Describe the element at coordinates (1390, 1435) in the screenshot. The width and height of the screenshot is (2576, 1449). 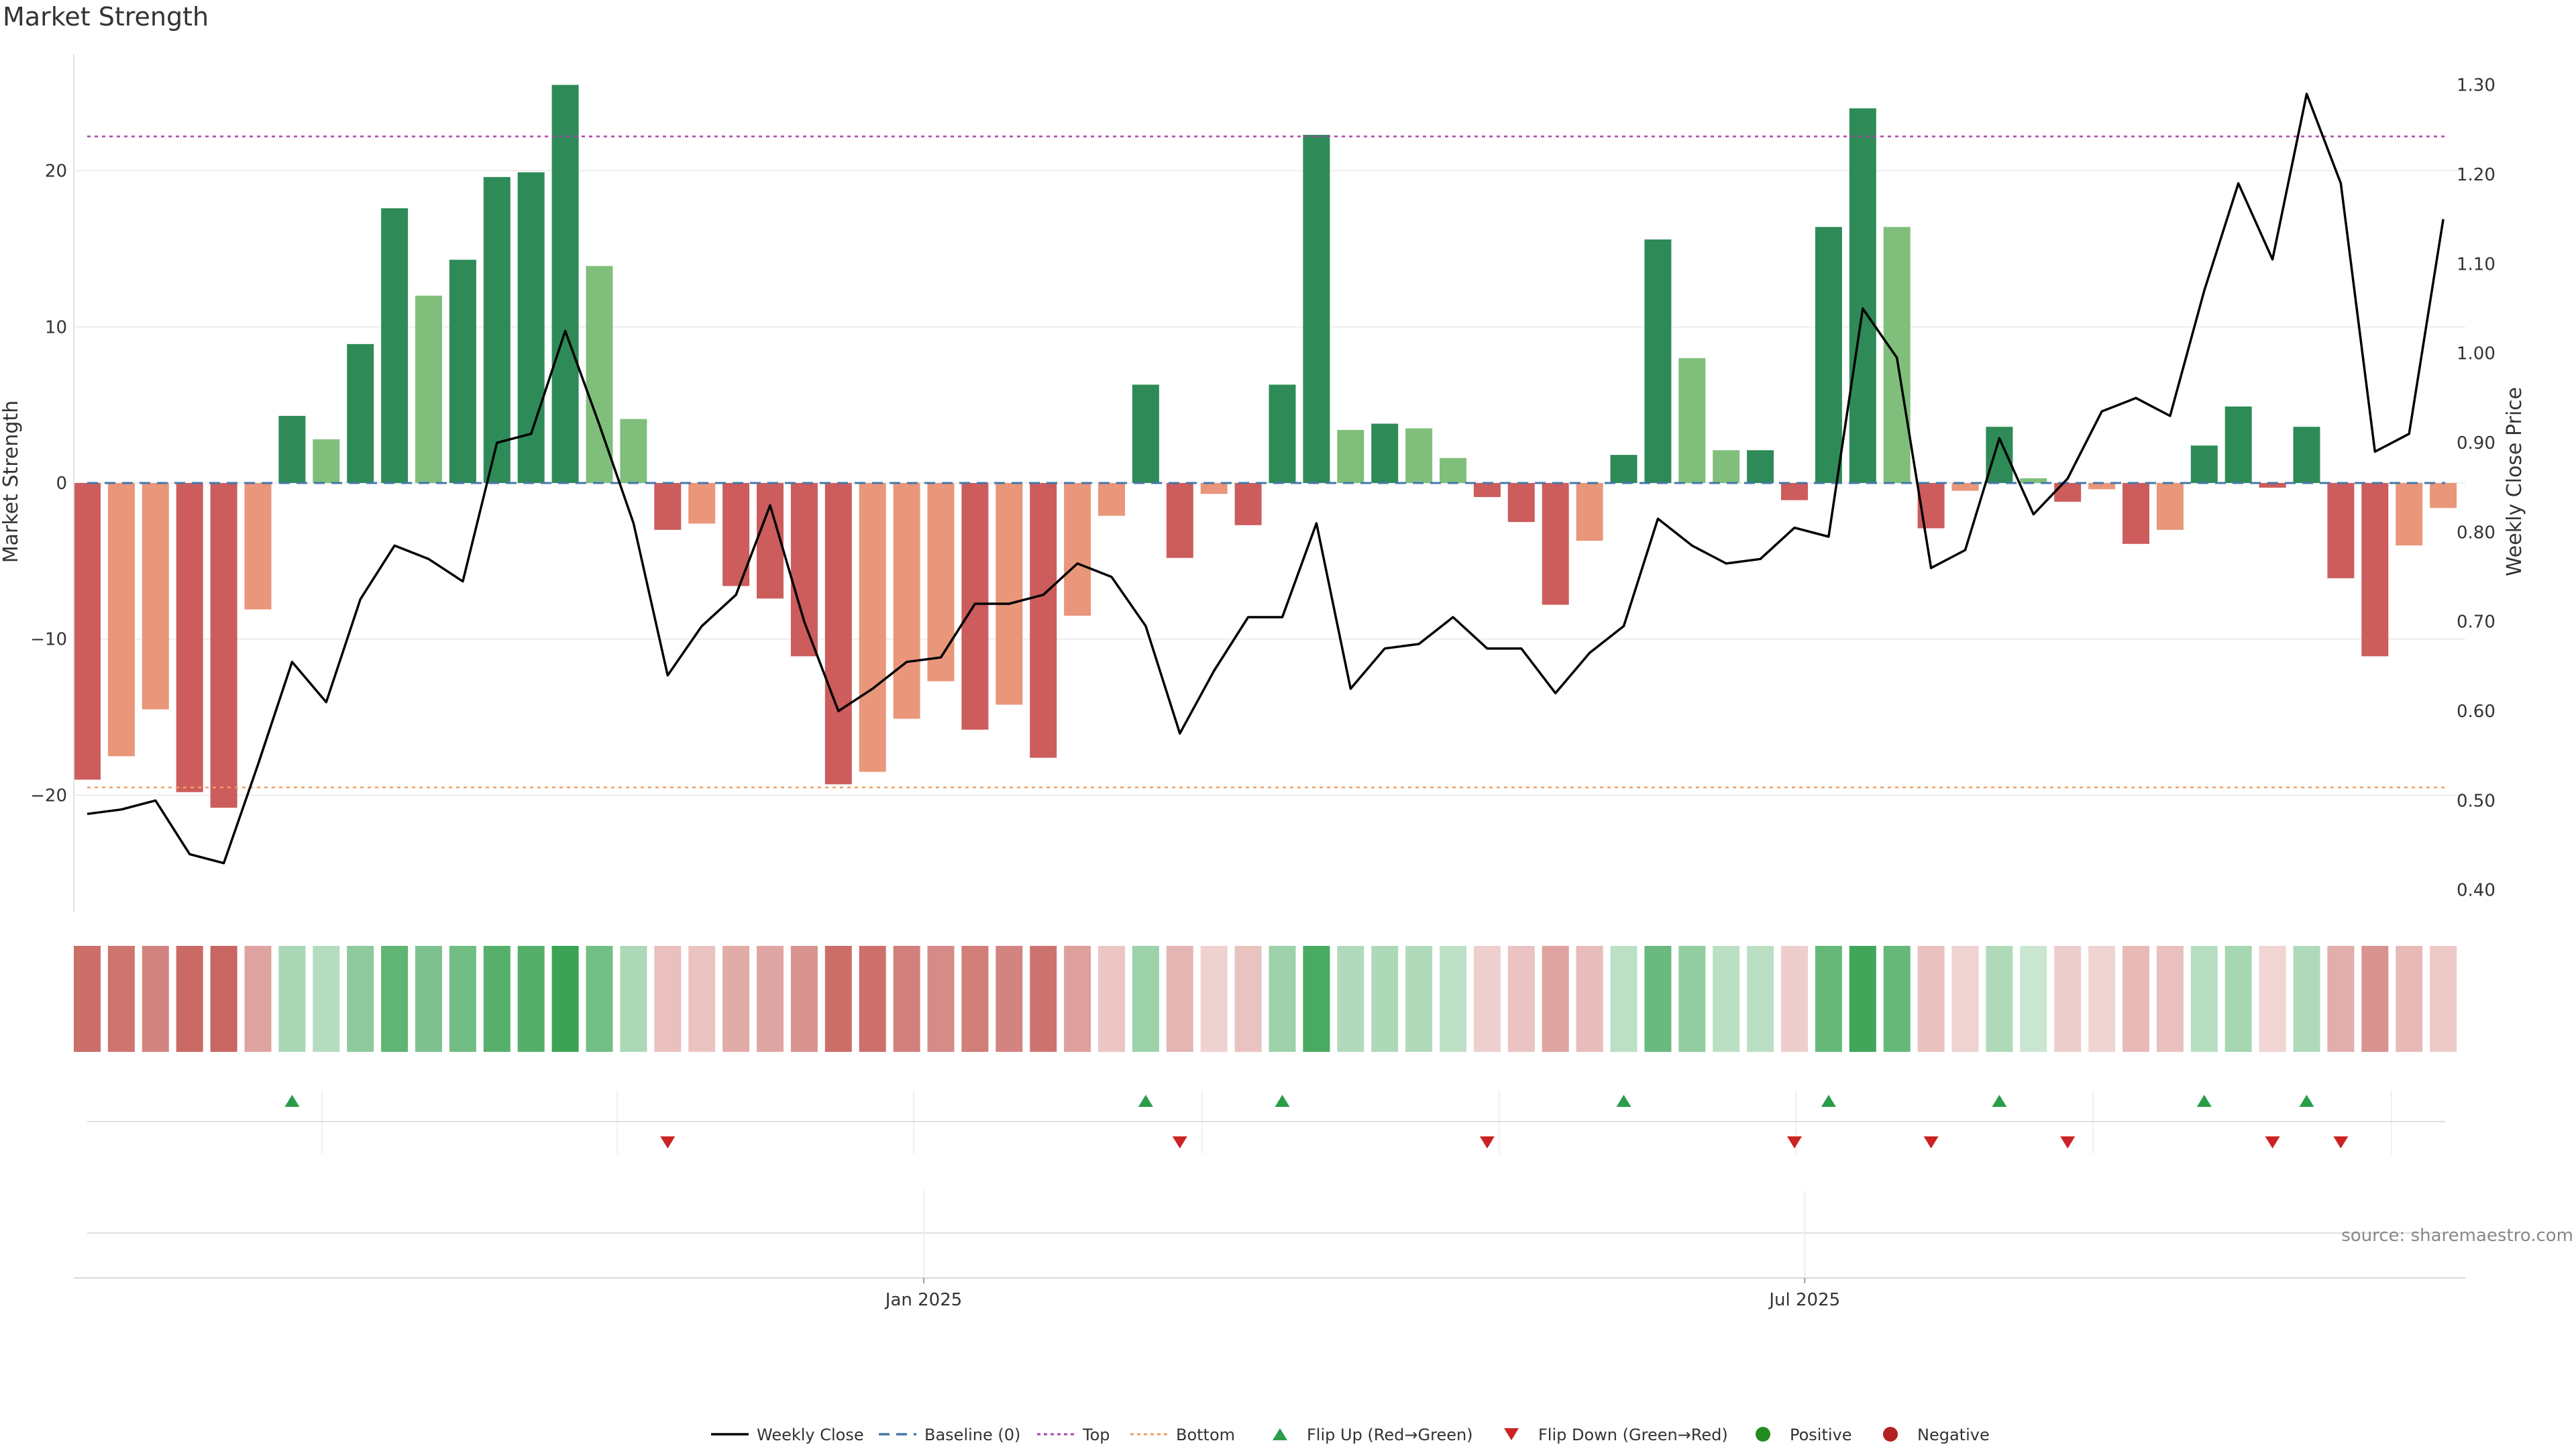
I see `legend-label: Flip Up (Red→Green)` at that location.